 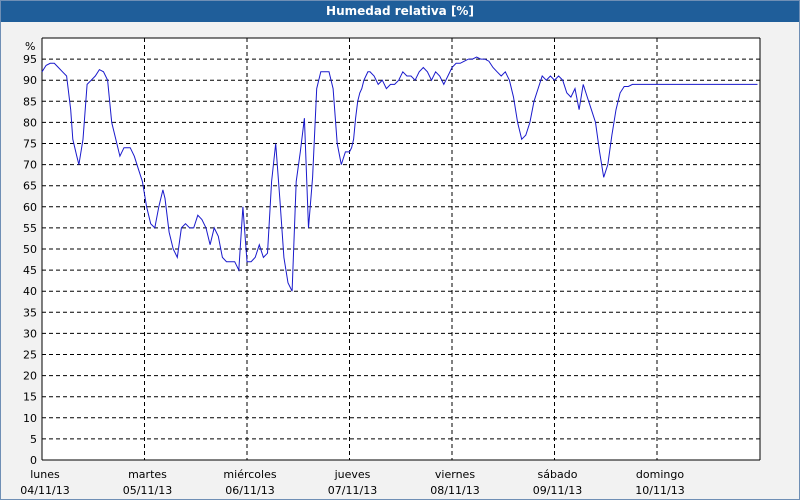 What do you see at coordinates (558, 474) in the screenshot?
I see `x-tick-day: sábado` at bounding box center [558, 474].